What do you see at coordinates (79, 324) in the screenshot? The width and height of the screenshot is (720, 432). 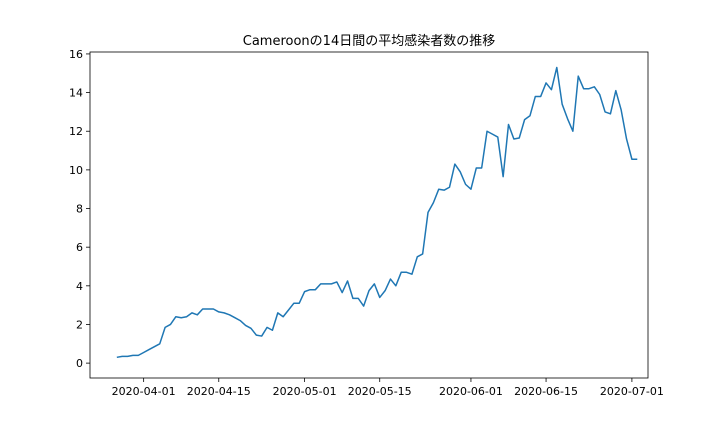 I see `y-tick-label: 2` at bounding box center [79, 324].